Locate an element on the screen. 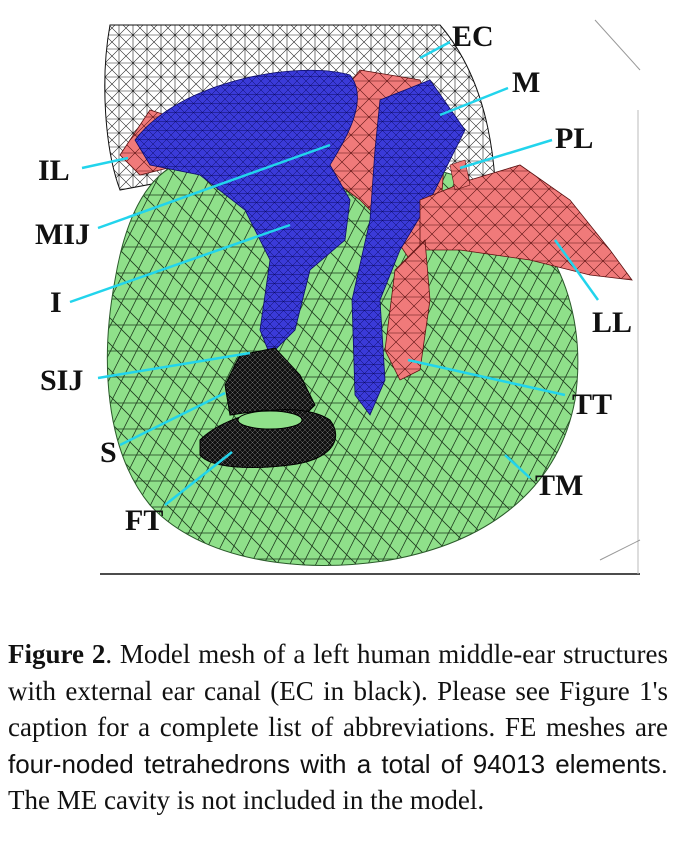 The image size is (691, 858). ligament-ll-mesh is located at coordinates (526, 222).